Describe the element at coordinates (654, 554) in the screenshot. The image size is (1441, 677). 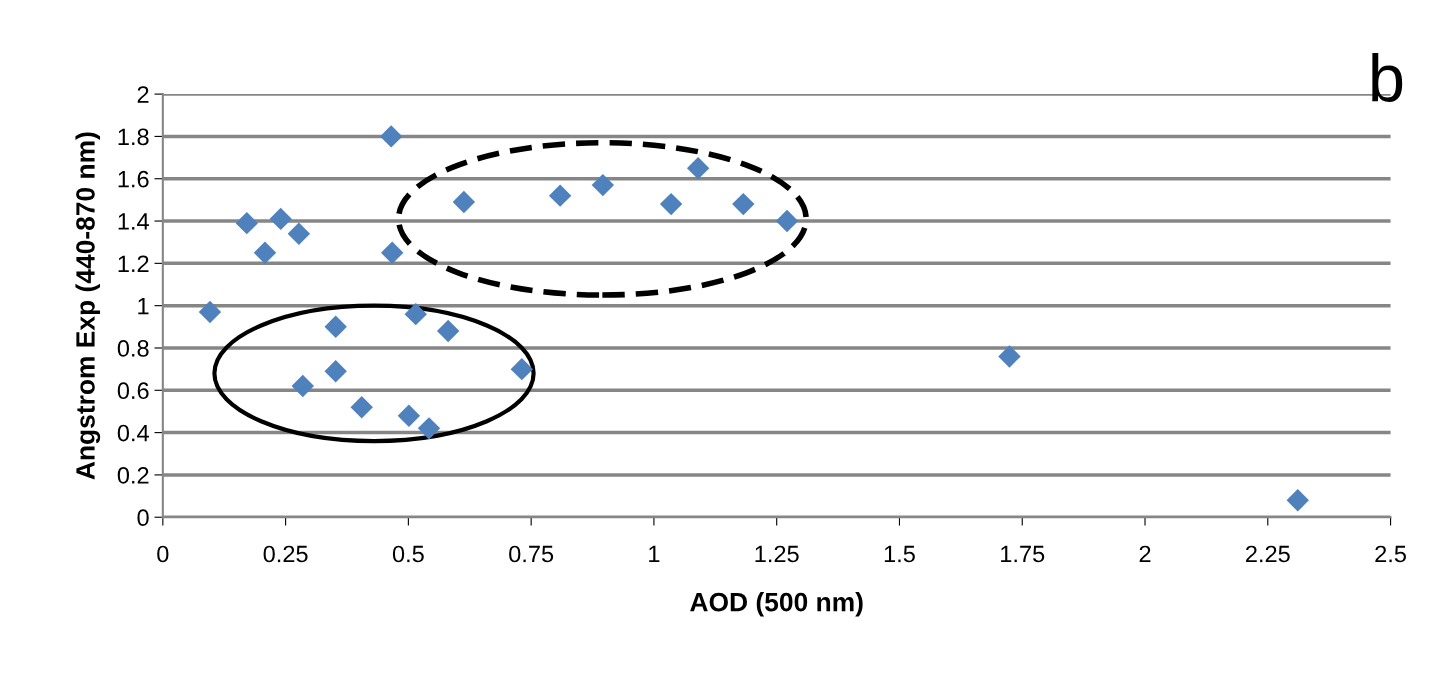
I see `x-tick-label: 1` at that location.